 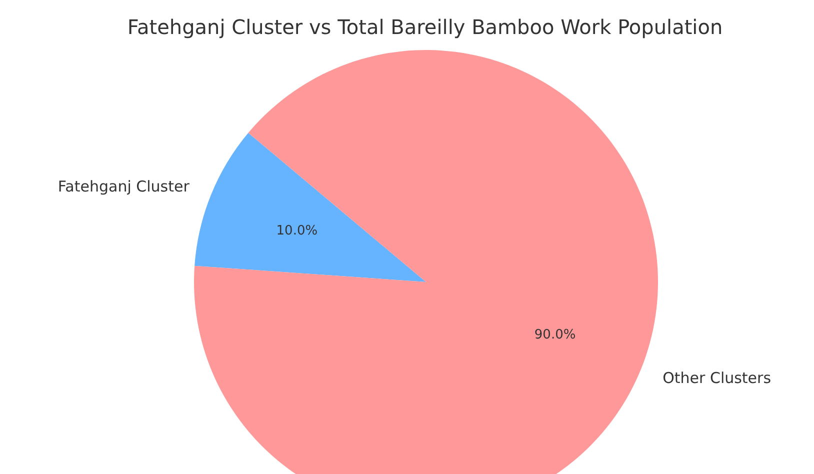 What do you see at coordinates (124, 187) in the screenshot?
I see `slice-label: Fatehganj Cluster` at bounding box center [124, 187].